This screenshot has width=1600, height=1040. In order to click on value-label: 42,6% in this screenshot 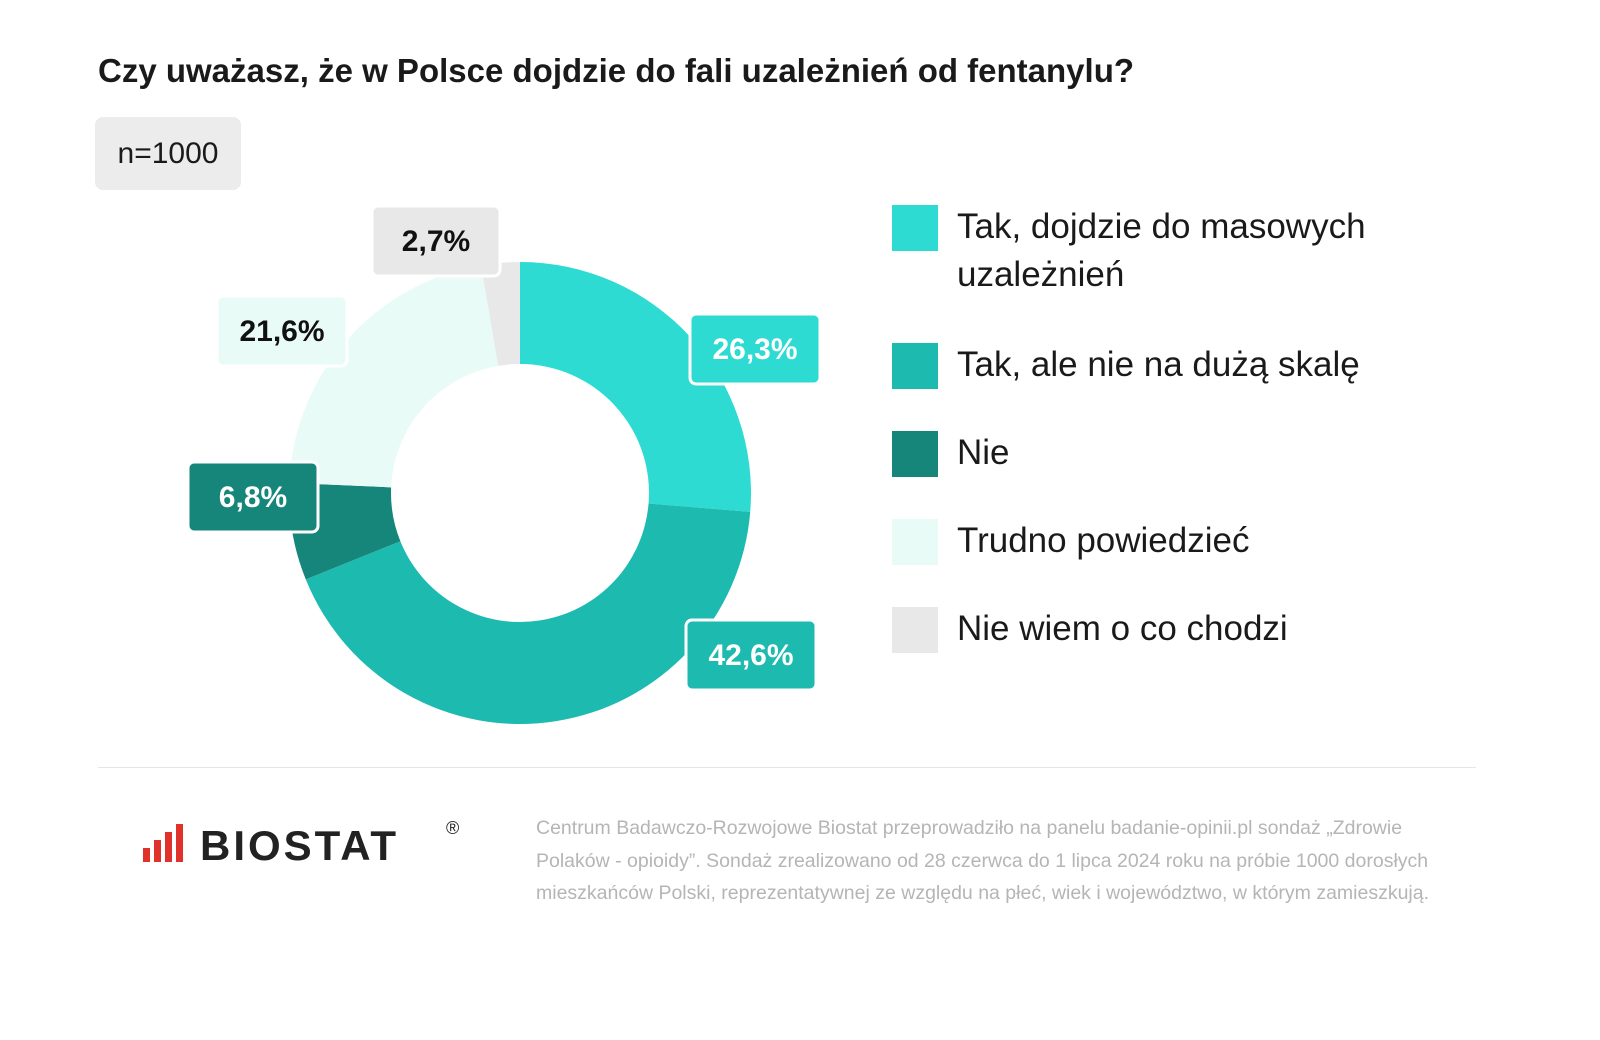, I will do `click(750, 655)`.